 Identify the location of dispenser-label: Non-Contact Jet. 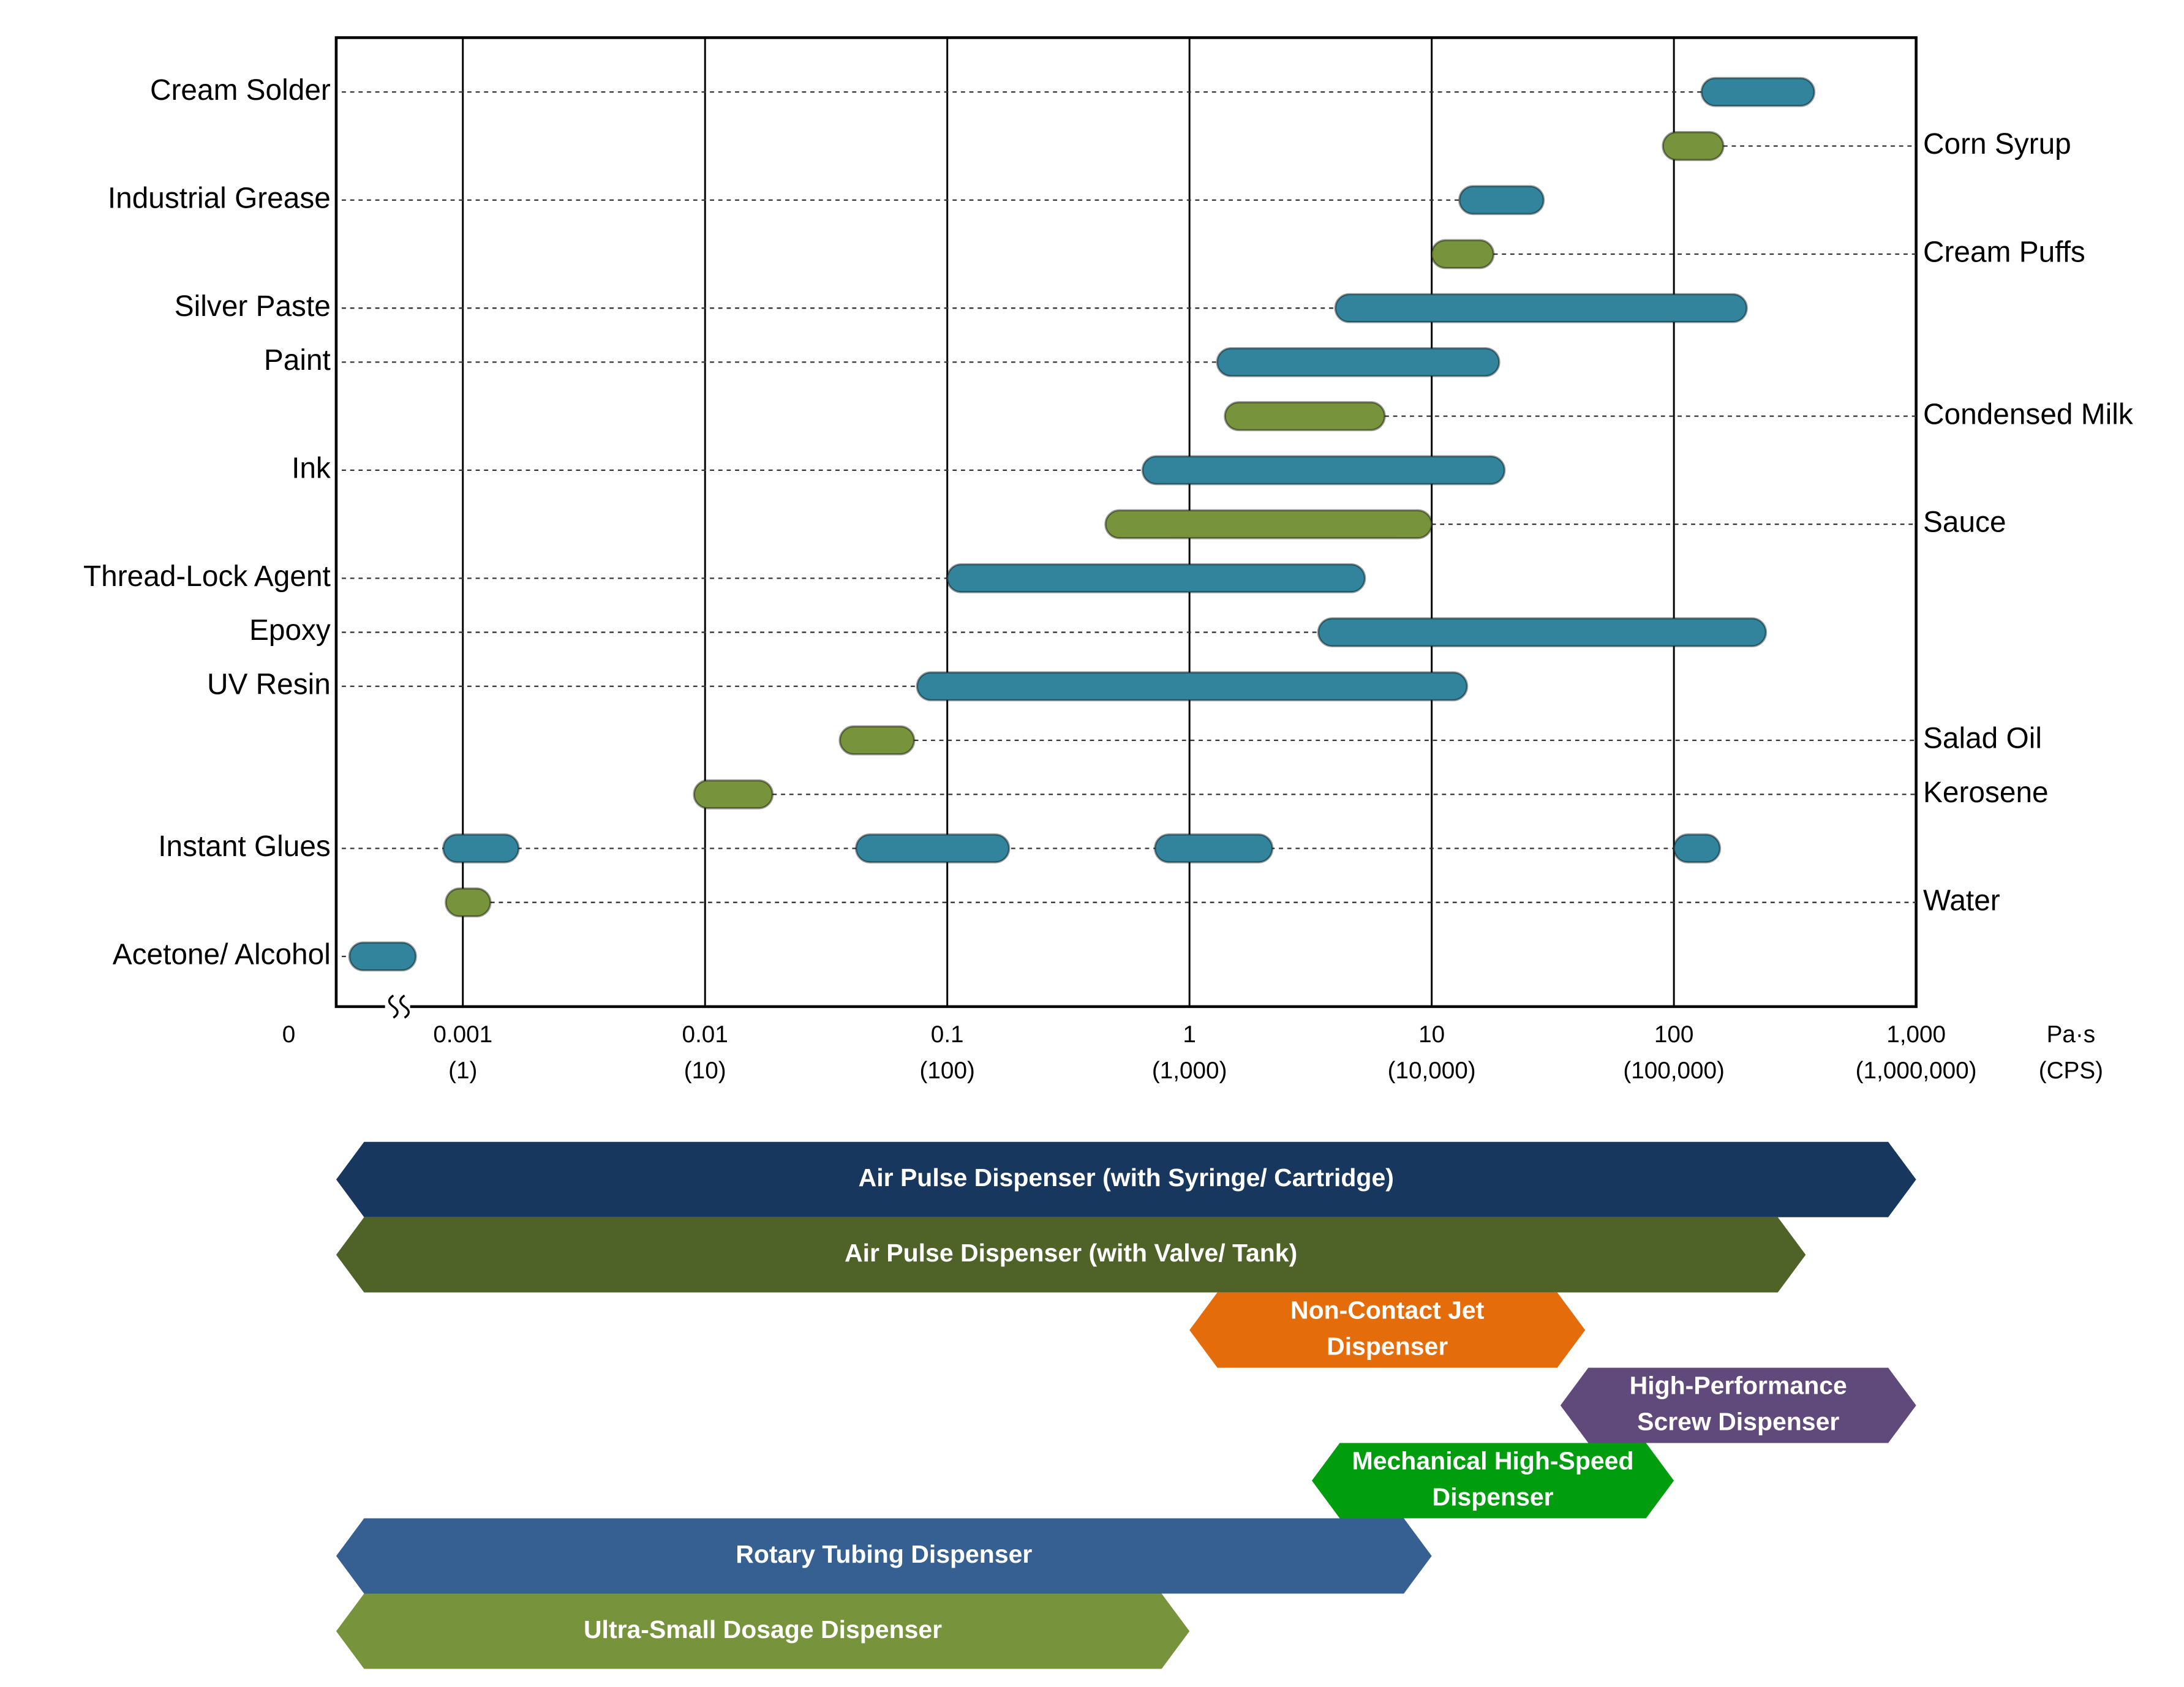
(1387, 1310).